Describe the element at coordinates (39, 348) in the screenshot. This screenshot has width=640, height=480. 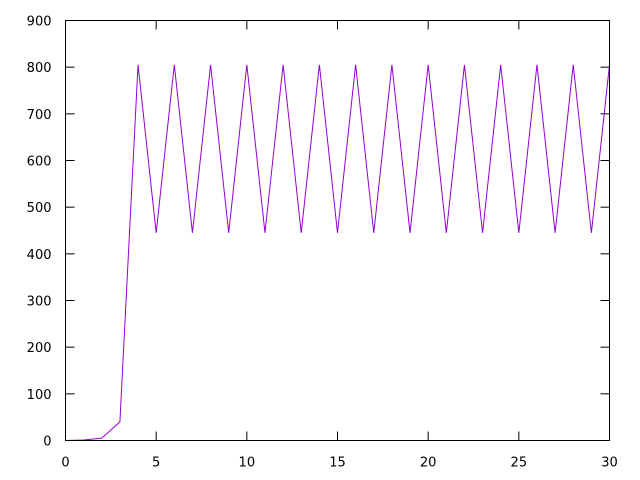
I see `y-tick-label: 200` at that location.